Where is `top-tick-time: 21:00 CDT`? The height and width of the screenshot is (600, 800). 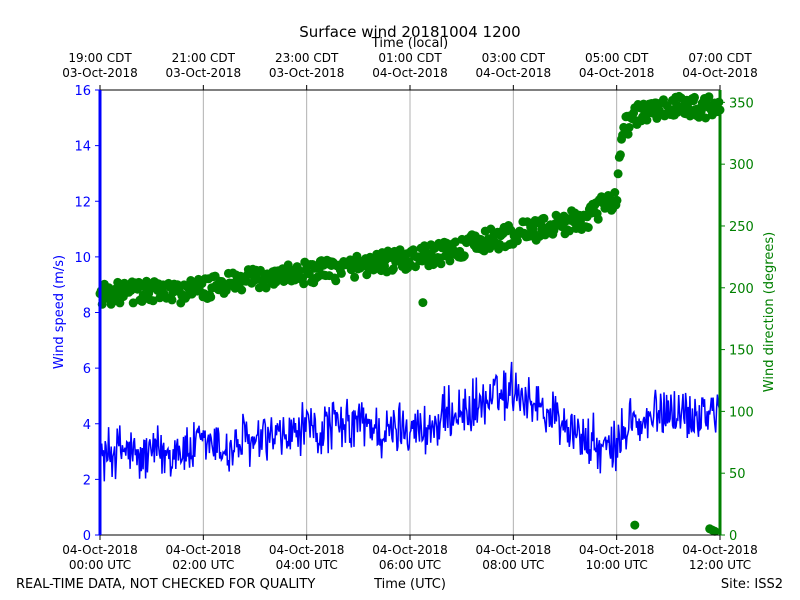
top-tick-time: 21:00 CDT is located at coordinates (204, 58).